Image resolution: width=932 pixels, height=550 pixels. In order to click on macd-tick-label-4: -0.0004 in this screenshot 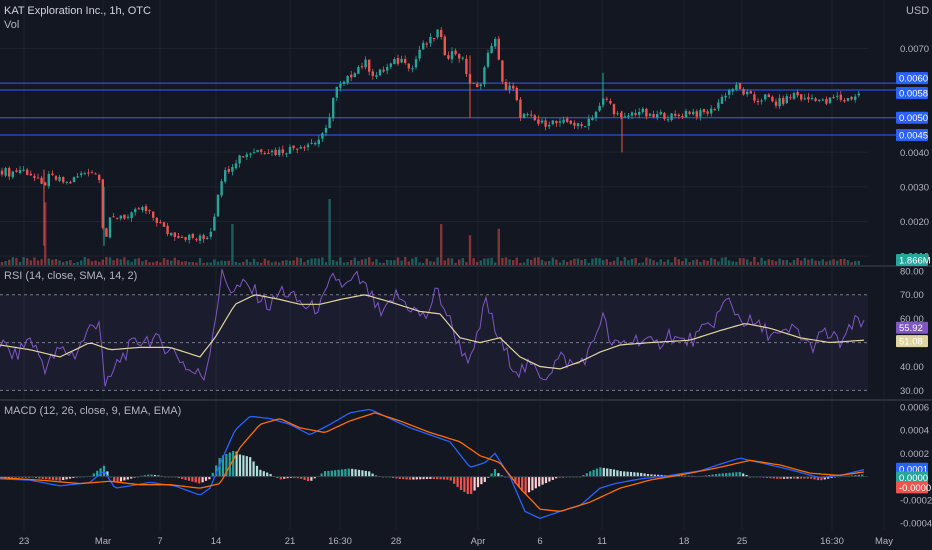, I will do `click(916, 524)`.